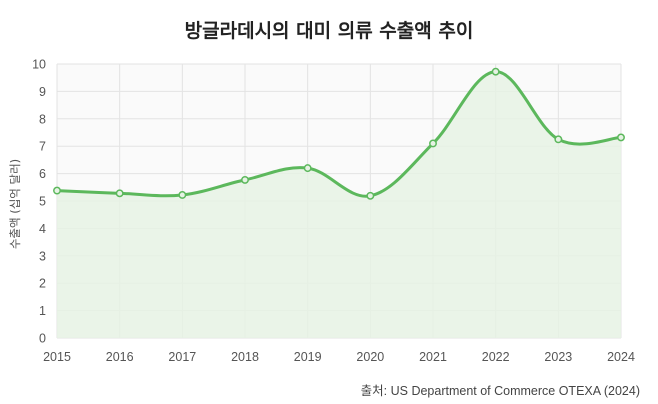 The height and width of the screenshot is (404, 658). I want to click on y-tick-label: 9, so click(42, 92).